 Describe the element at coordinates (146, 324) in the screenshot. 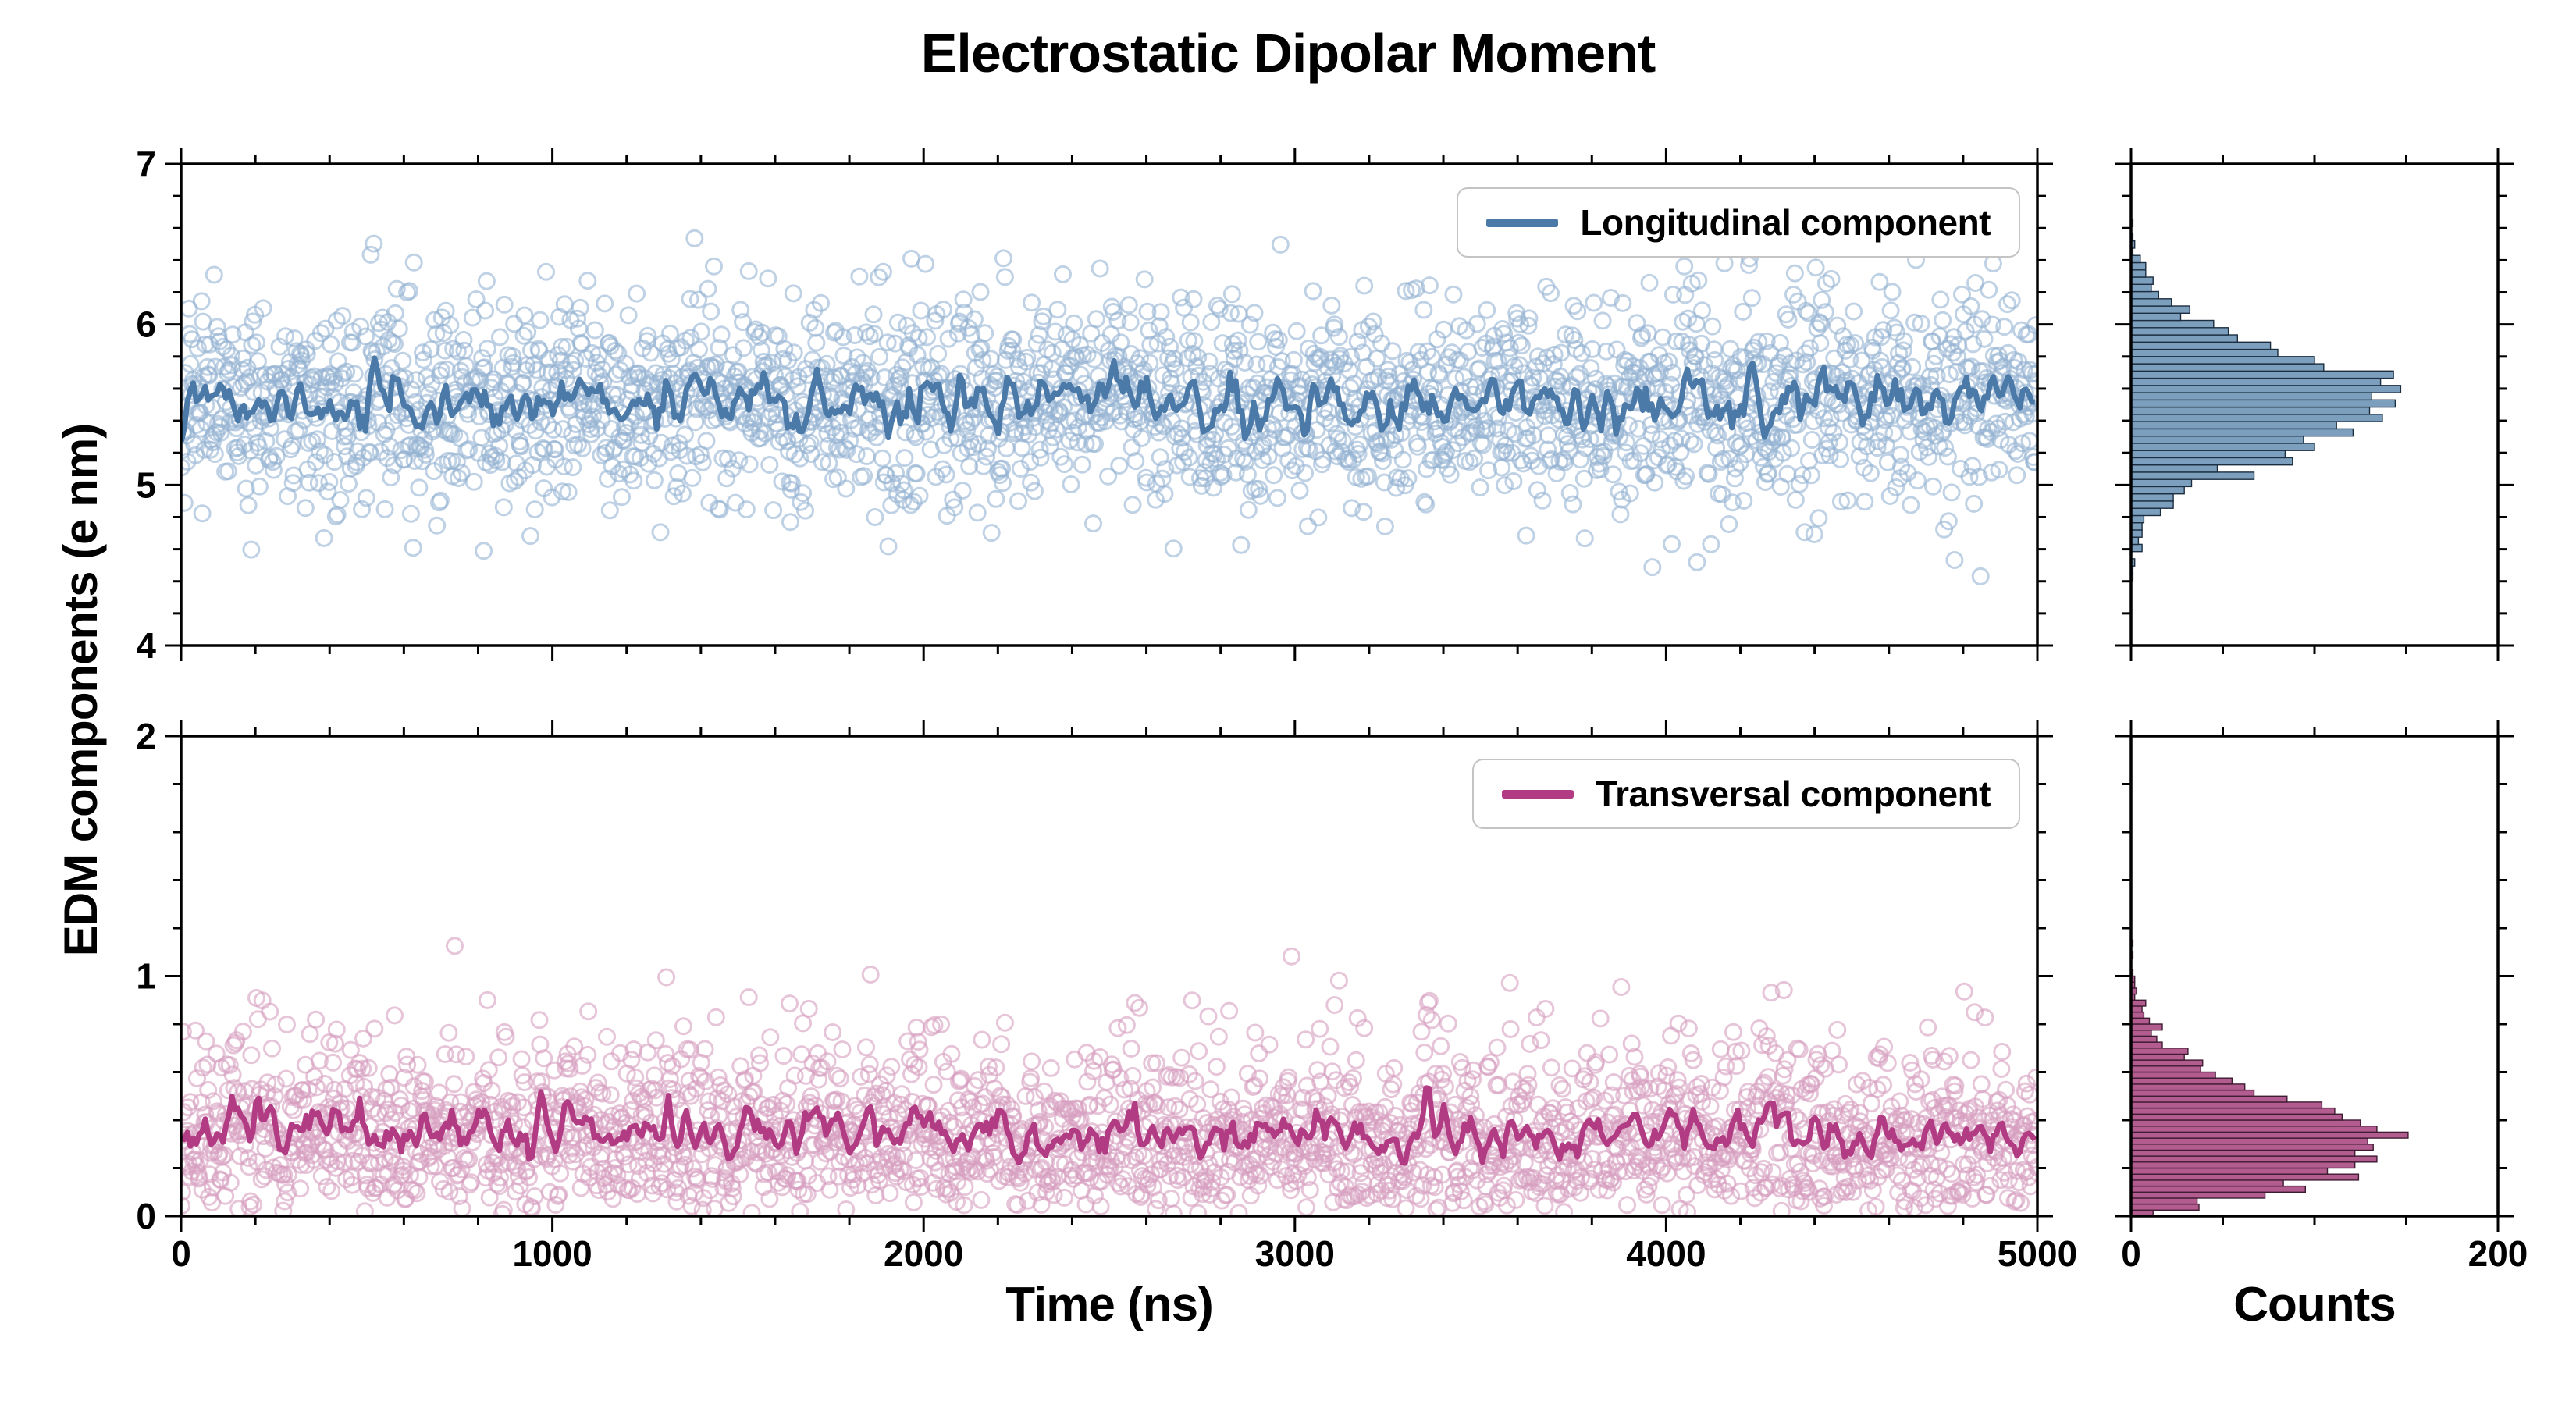

I see `y-tick-label: 6` at that location.